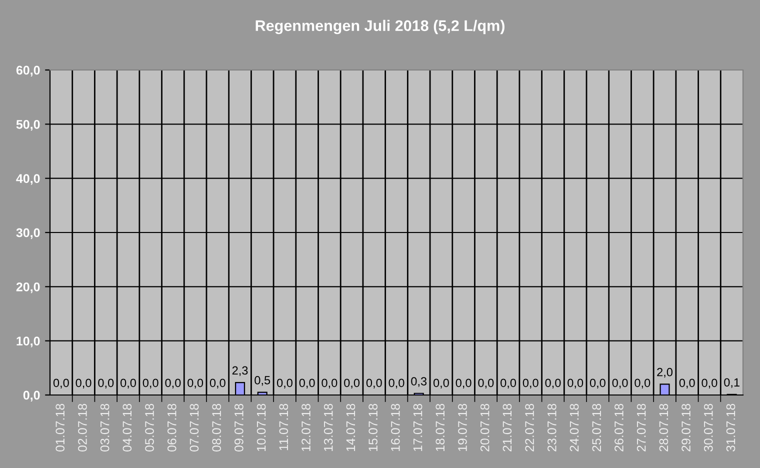 This screenshot has width=760, height=468. What do you see at coordinates (708, 428) in the screenshot?
I see `x-tick-label: 30.07.18` at bounding box center [708, 428].